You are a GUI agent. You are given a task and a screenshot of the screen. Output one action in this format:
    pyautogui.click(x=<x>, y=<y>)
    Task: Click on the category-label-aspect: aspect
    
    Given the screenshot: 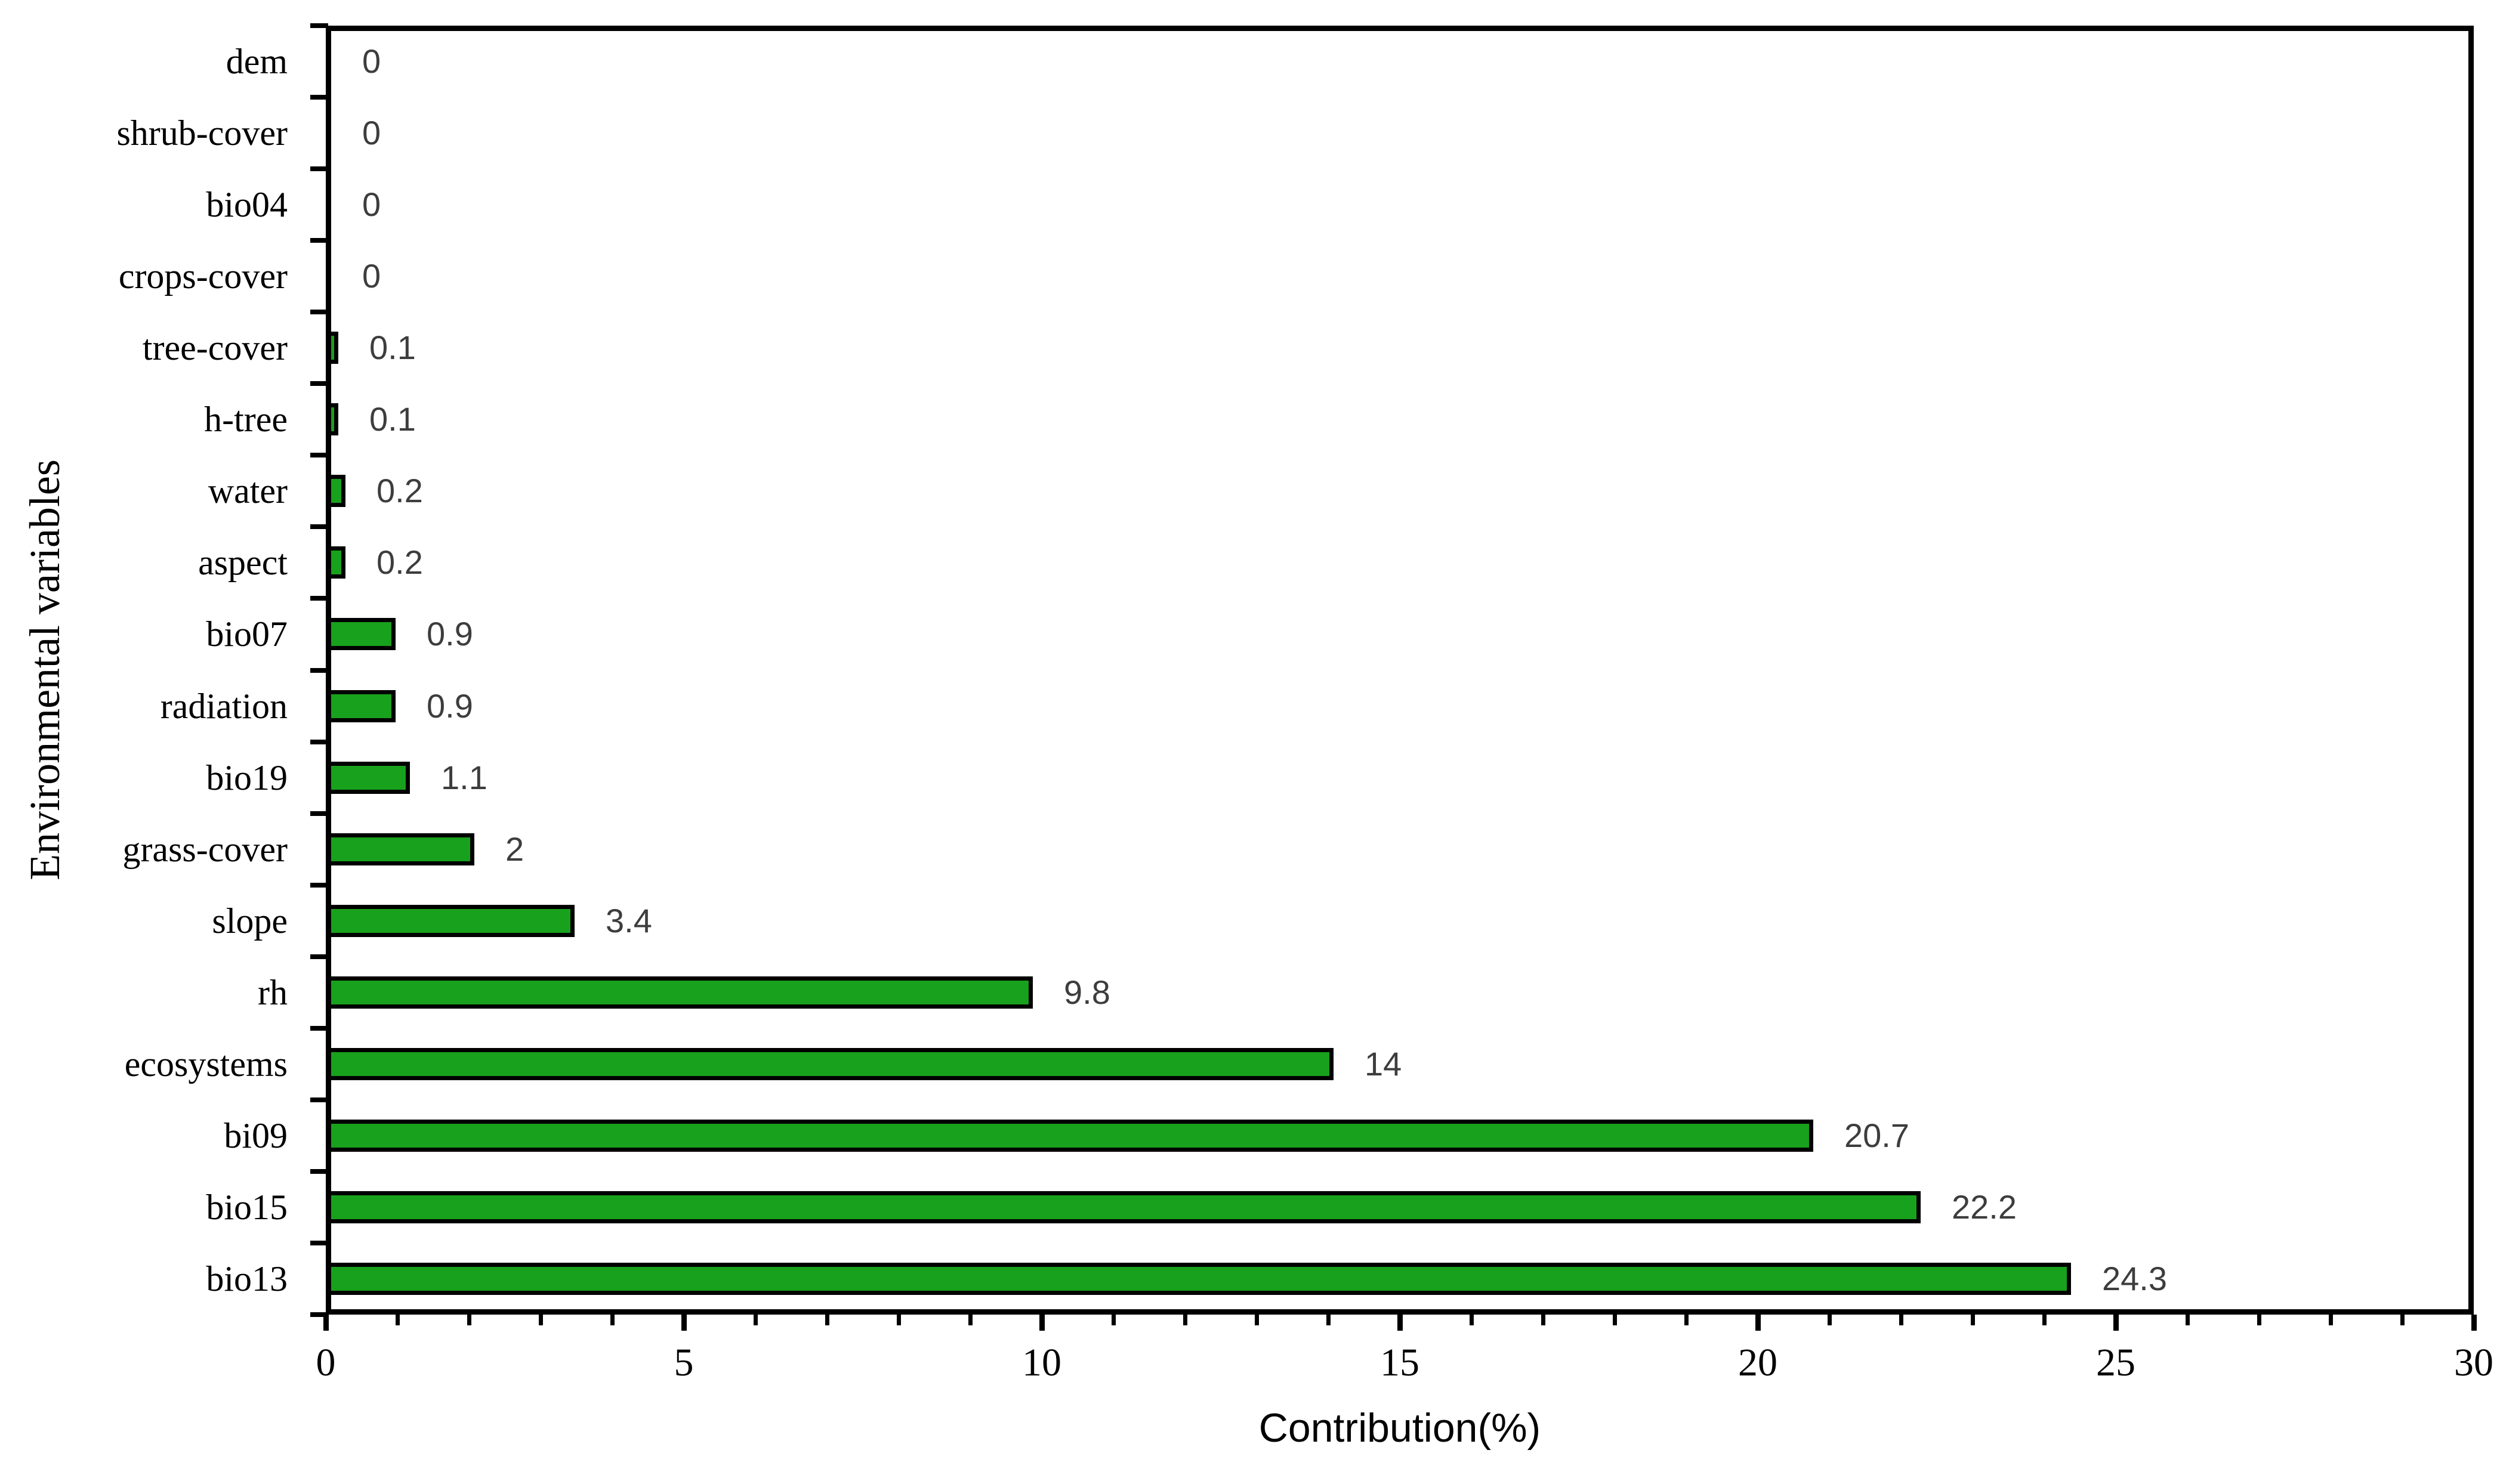 What is the action you would take?
    pyautogui.click(x=243, y=563)
    